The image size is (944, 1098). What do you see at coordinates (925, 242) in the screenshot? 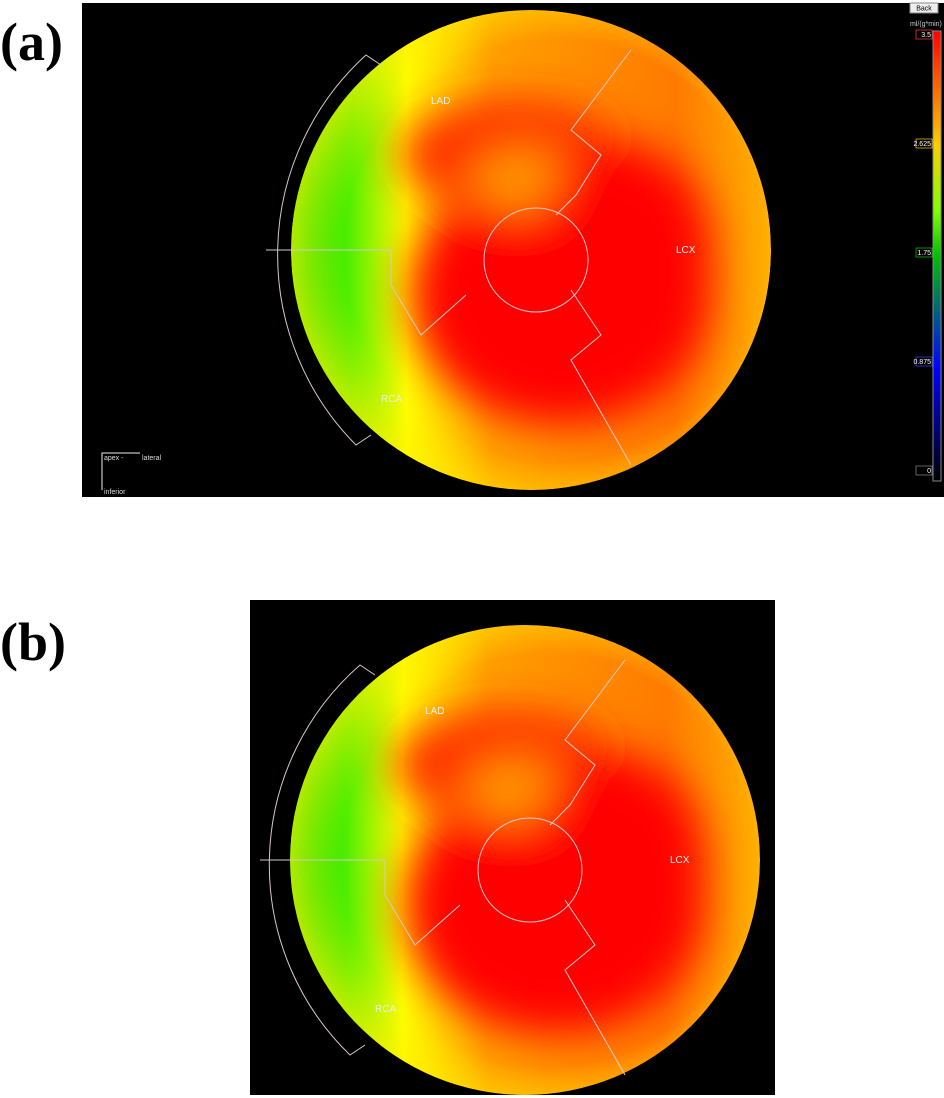
I see `controls: Back ml/(g*min) 3.5 2.625 1.75 0.875 0` at bounding box center [925, 242].